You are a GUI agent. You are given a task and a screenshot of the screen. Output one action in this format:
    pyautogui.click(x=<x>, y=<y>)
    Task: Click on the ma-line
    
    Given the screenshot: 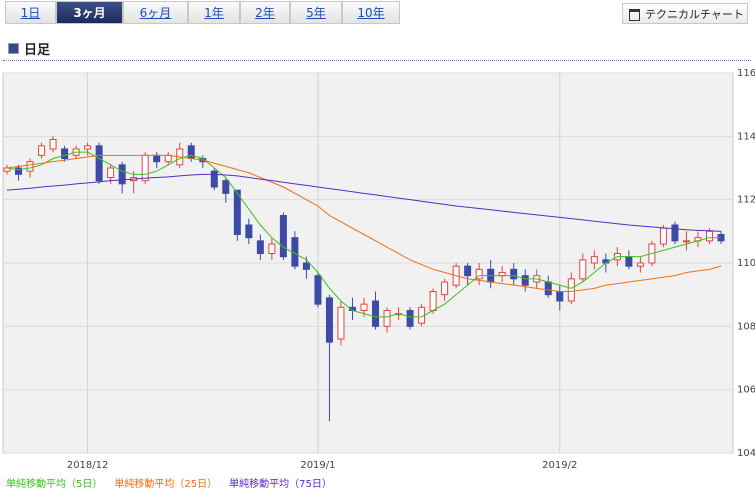 What is the action you would take?
    pyautogui.click(x=364, y=202)
    